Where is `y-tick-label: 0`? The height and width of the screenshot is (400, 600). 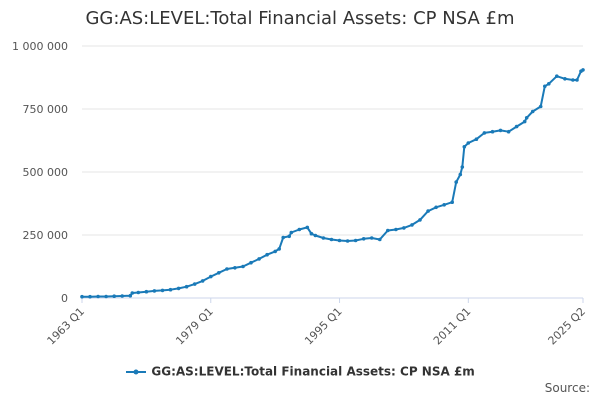
y-tick-label: 0 is located at coordinates (64, 298).